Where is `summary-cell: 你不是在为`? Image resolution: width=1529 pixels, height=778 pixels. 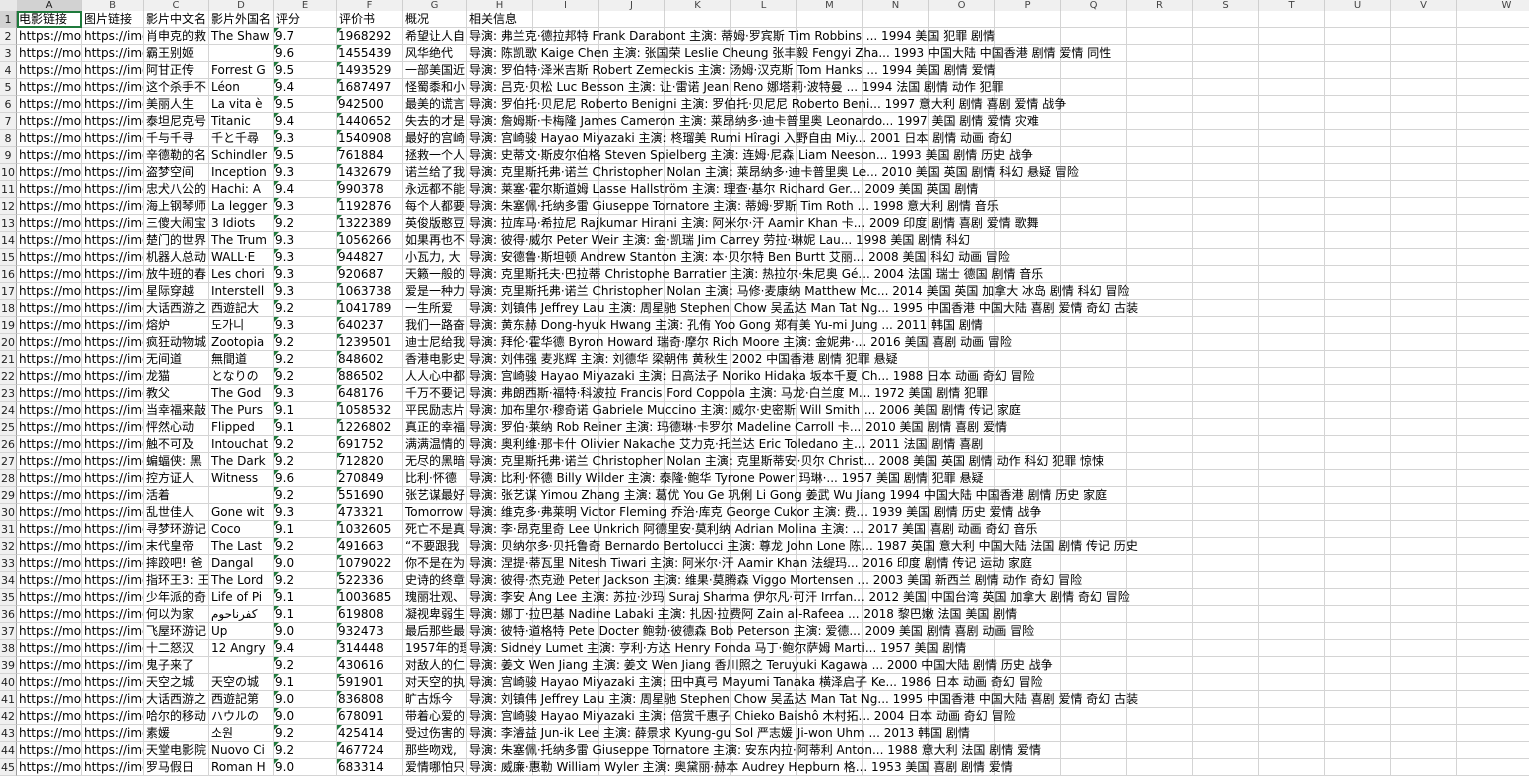 summary-cell: 你不是在为 is located at coordinates (435, 563).